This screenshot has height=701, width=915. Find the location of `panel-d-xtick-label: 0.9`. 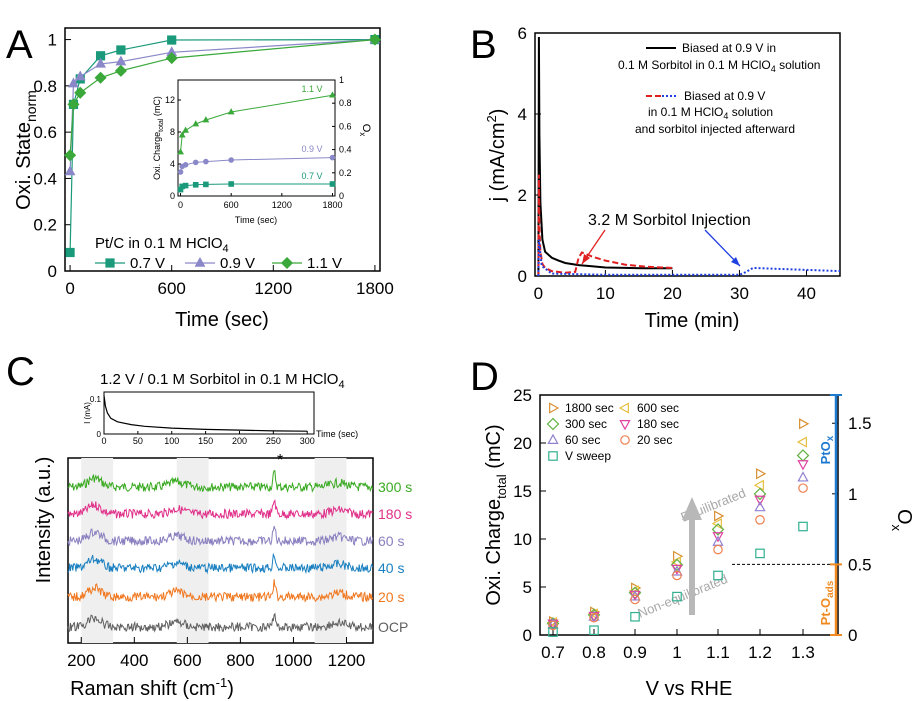

panel-d-xtick-label: 0.9 is located at coordinates (635, 652).